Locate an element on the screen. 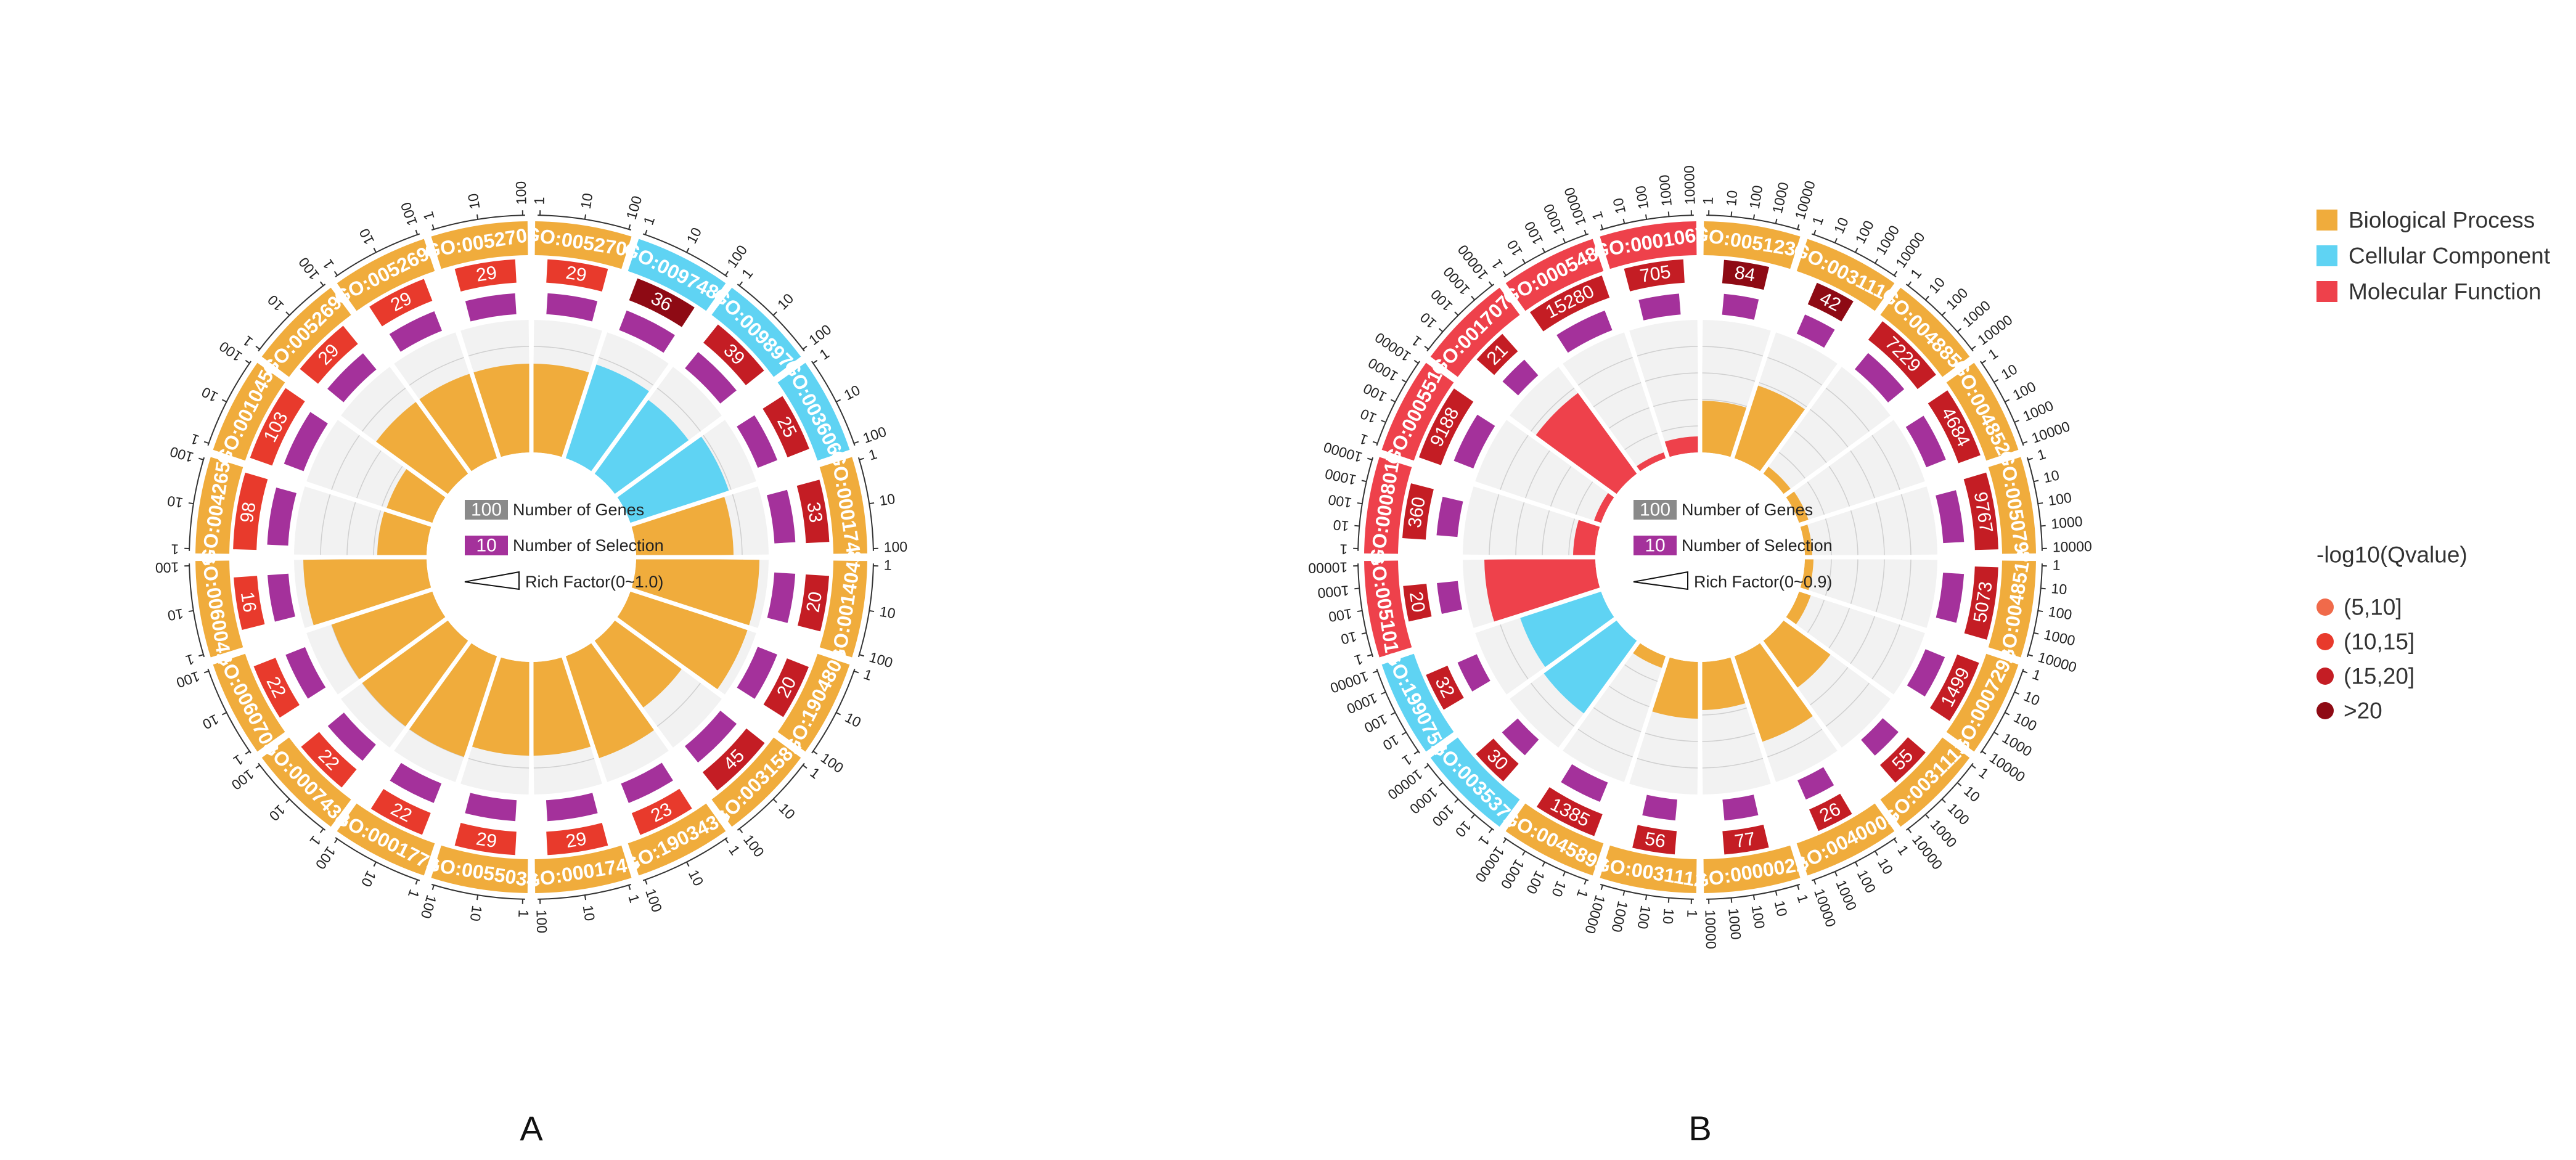 The width and height of the screenshot is (2576, 1160). qvalue-legend-label: >20 is located at coordinates (2363, 711).